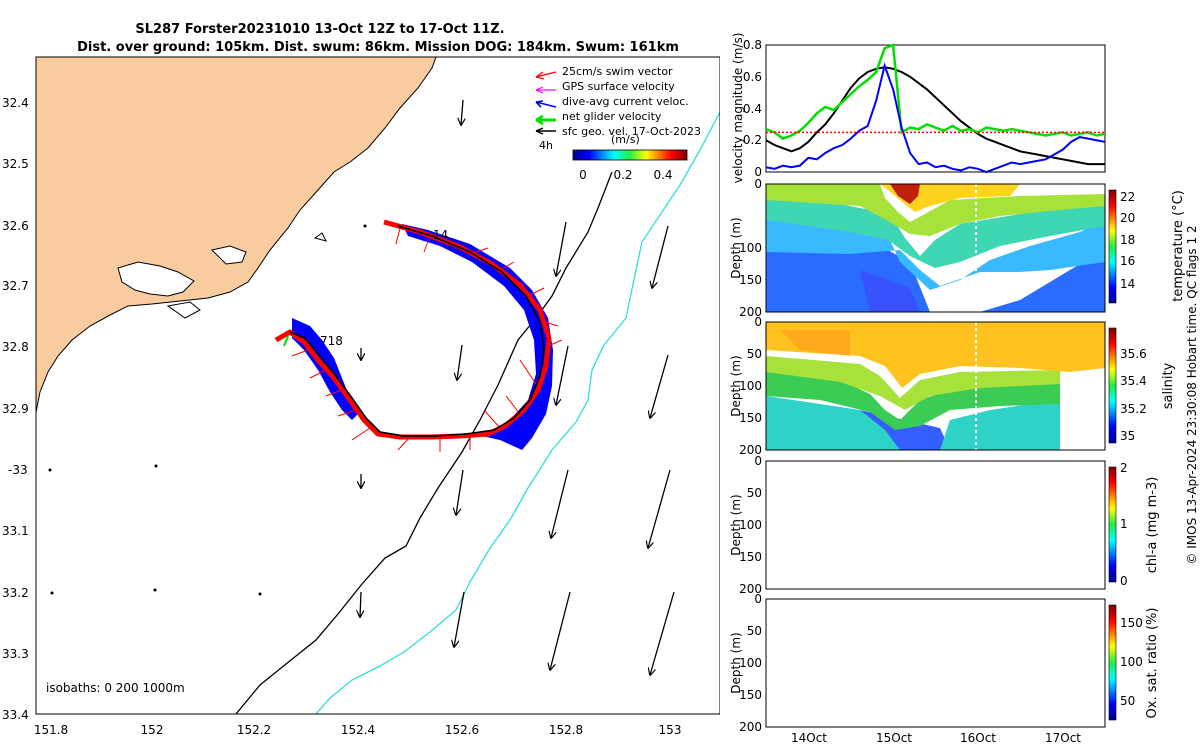 The image size is (1200, 750). What do you see at coordinates (15, 164) in the screenshot?
I see `lat-tick: 32.5` at bounding box center [15, 164].